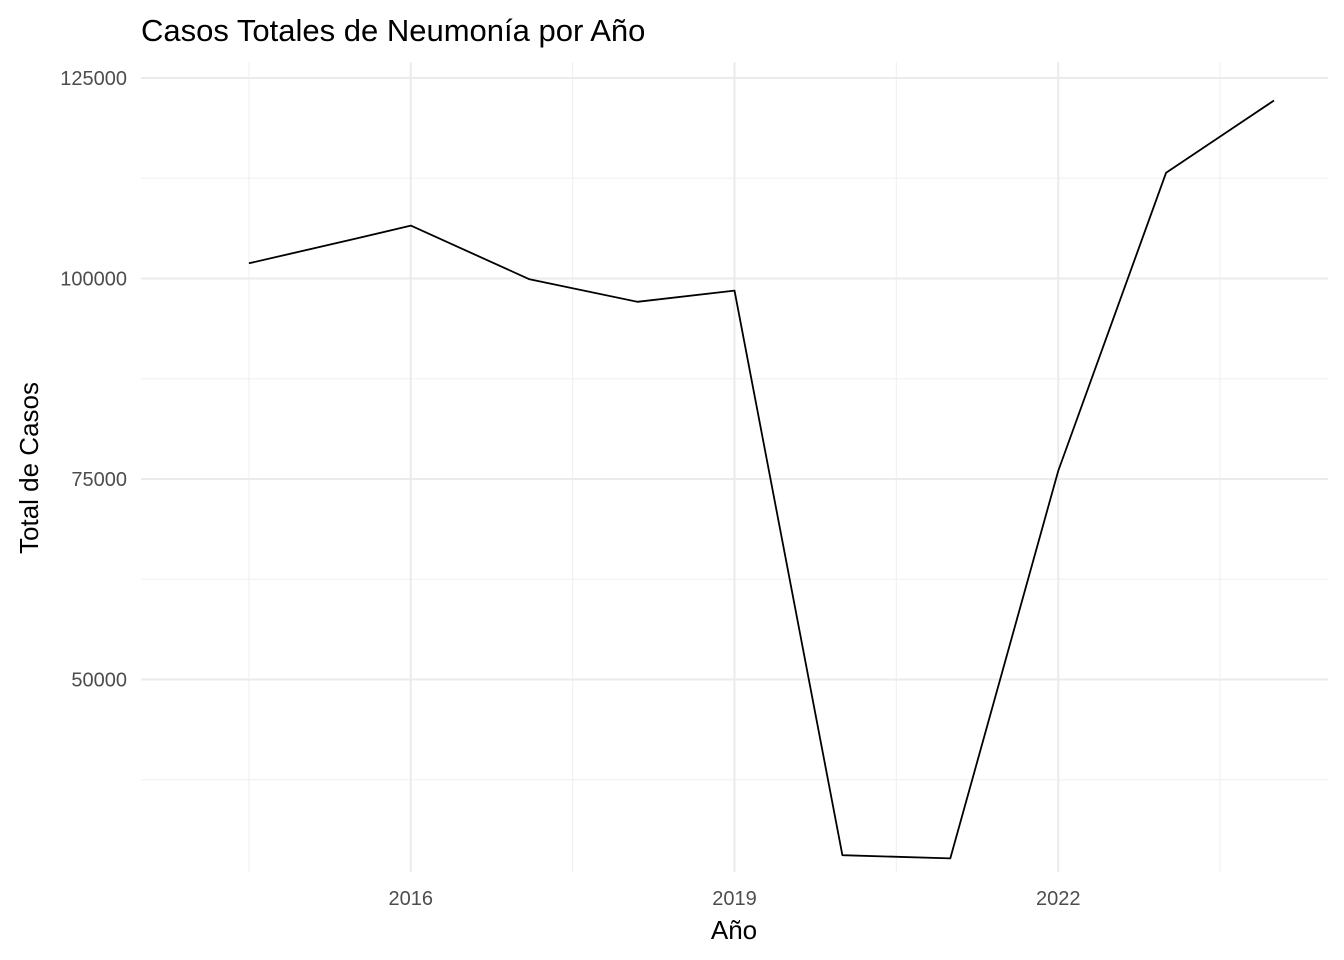  What do you see at coordinates (93, 379) in the screenshot?
I see `y-axis-ticks: 50000 75000 100000 125000` at bounding box center [93, 379].